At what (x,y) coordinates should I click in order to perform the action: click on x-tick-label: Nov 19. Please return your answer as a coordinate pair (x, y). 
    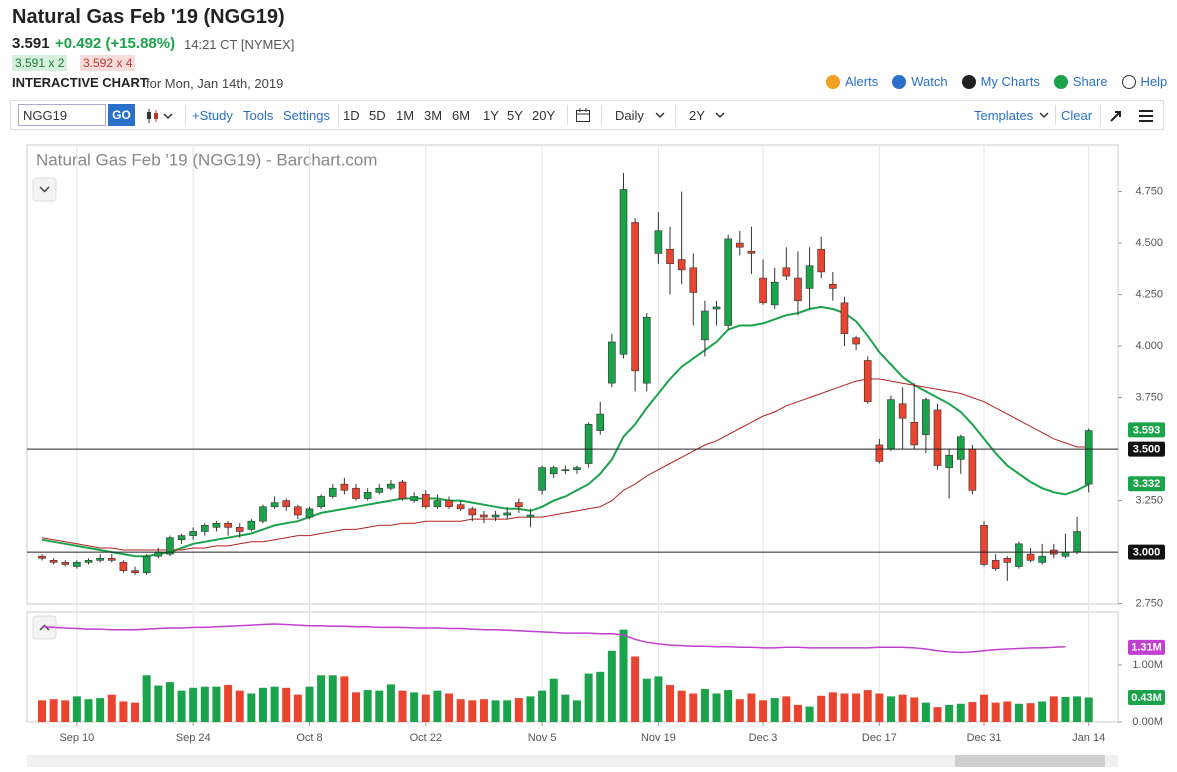
    Looking at the image, I should click on (658, 738).